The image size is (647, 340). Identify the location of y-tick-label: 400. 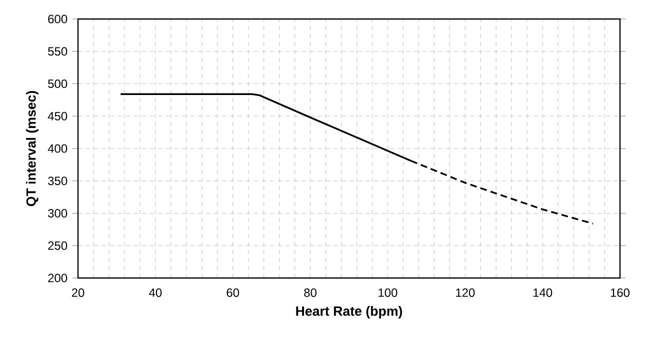
(58, 148).